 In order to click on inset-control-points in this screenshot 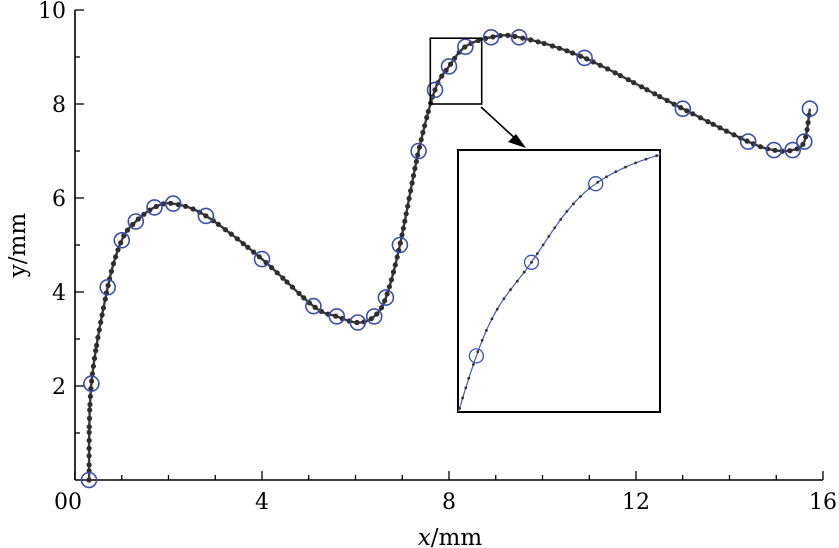, I will do `click(536, 270)`.